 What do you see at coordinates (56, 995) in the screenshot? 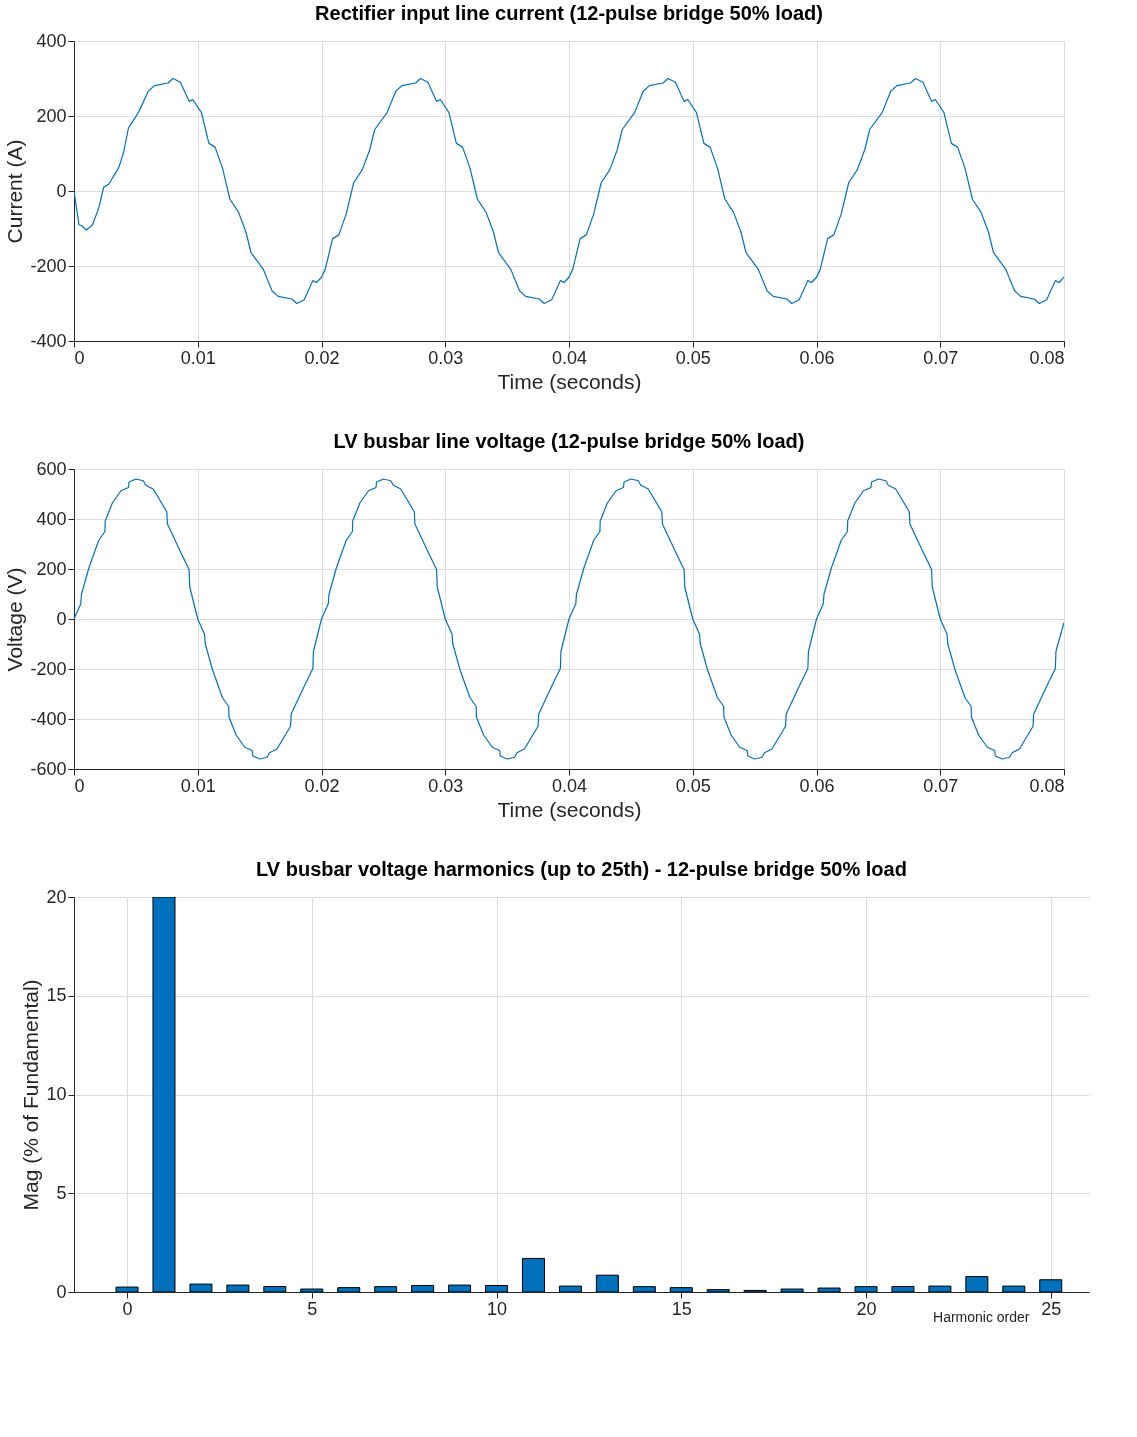
I see `y-tick-label: 15` at bounding box center [56, 995].